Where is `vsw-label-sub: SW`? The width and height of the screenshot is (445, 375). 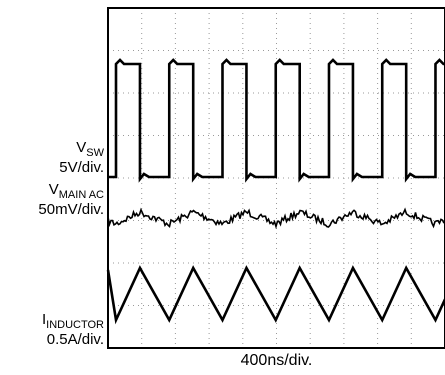 vsw-label-sub: SW is located at coordinates (95, 153).